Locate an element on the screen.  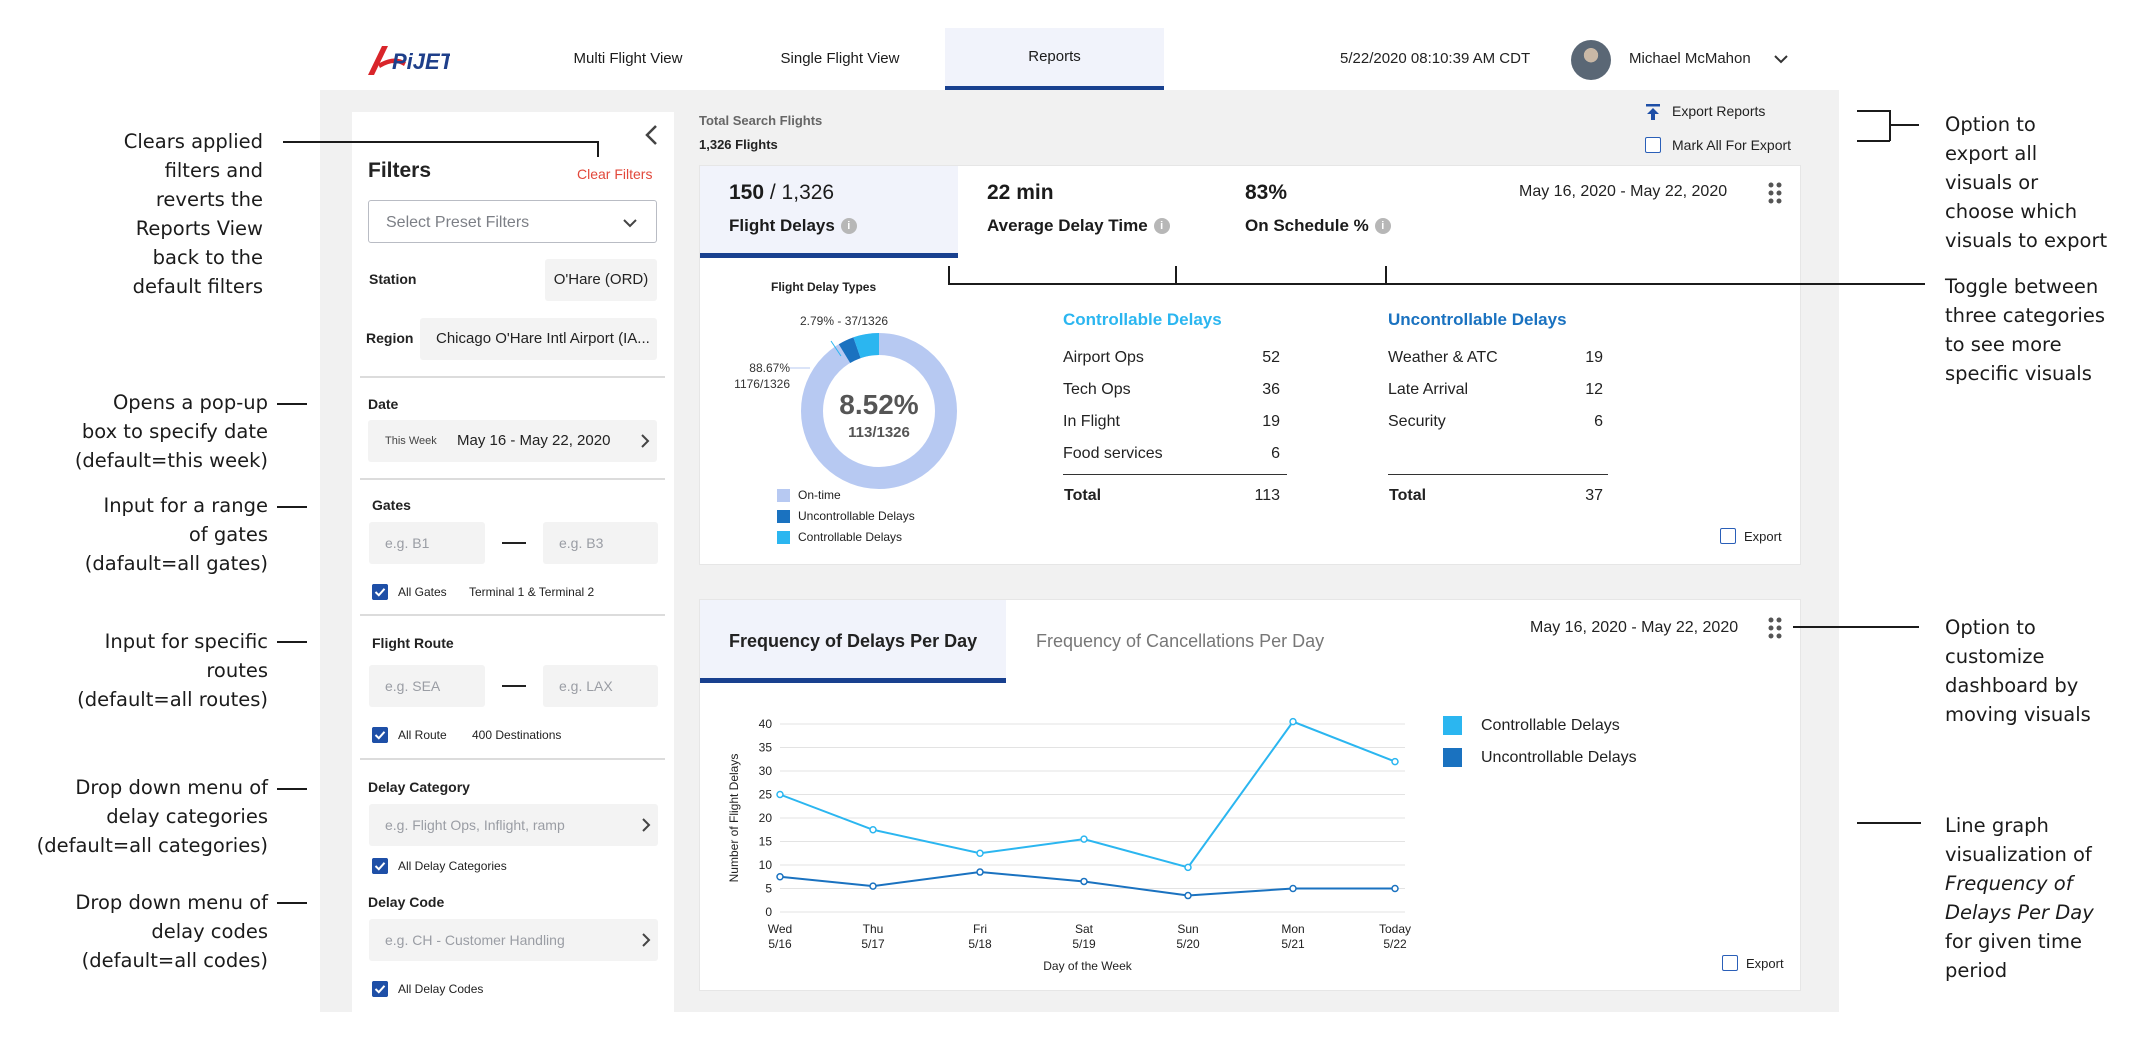
delay-code-placeholder: e.g. CH - Customer Handling is located at coordinates (475, 940).